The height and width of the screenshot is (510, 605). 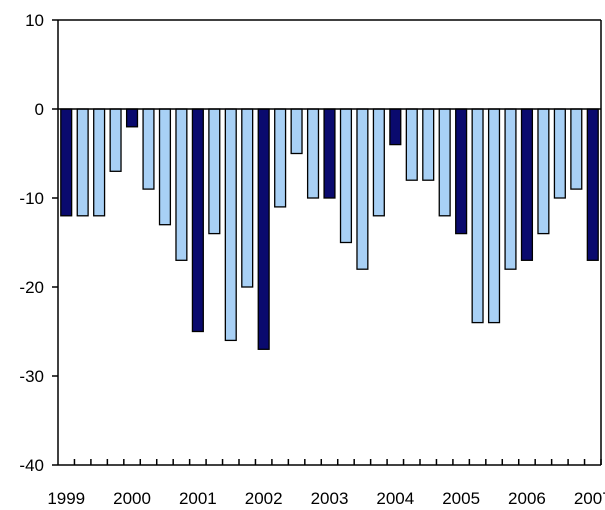 What do you see at coordinates (31, 376) in the screenshot?
I see `y-tick-label: -30` at bounding box center [31, 376].